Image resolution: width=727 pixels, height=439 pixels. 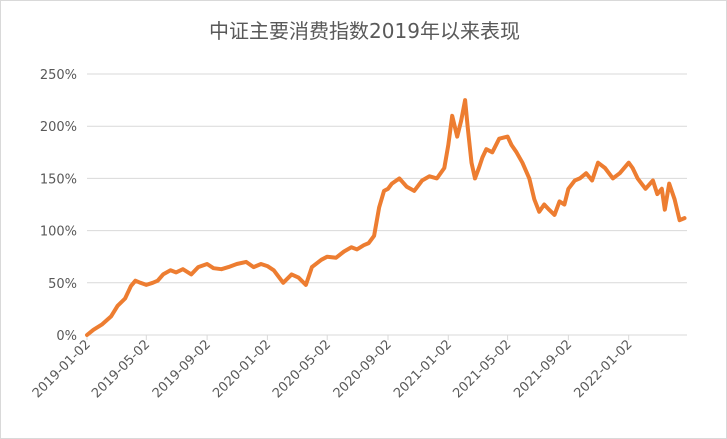 What do you see at coordinates (423, 369) in the screenshot?
I see `x-tick-label: 2021-01-02` at bounding box center [423, 369].